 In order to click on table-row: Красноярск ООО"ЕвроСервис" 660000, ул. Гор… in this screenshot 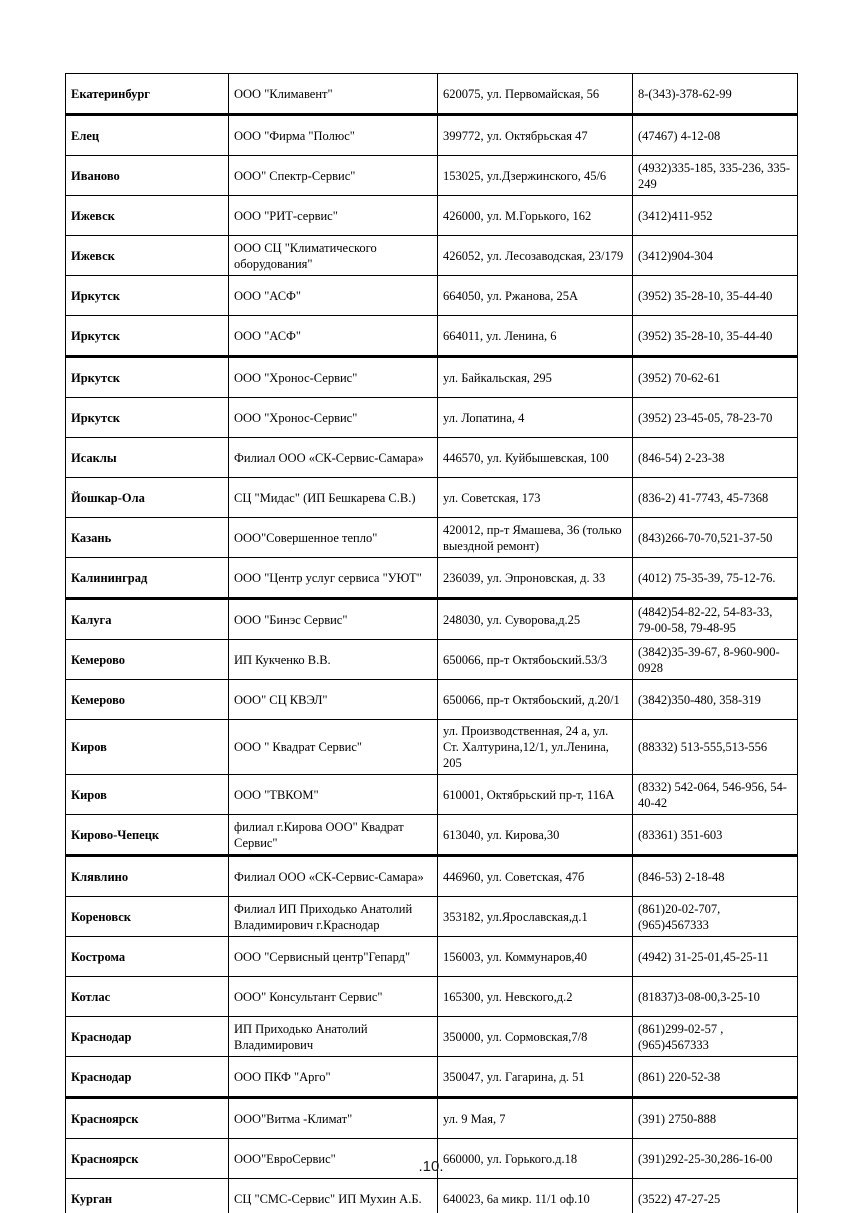, I will do `click(431, 1158)`.